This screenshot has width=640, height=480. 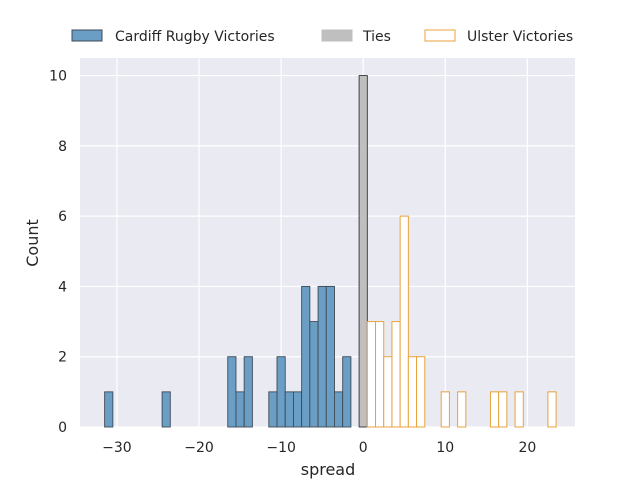 What do you see at coordinates (520, 37) in the screenshot?
I see `legend-label-ulster: Ulster Victories` at bounding box center [520, 37].